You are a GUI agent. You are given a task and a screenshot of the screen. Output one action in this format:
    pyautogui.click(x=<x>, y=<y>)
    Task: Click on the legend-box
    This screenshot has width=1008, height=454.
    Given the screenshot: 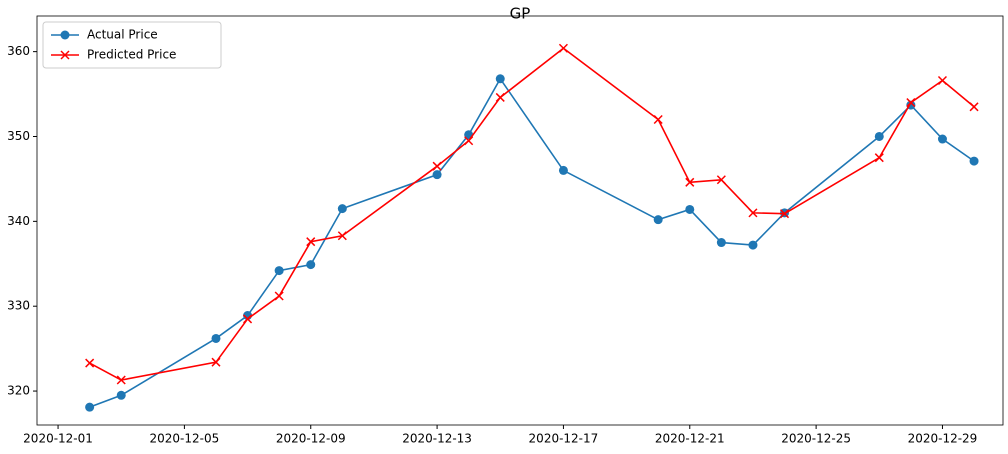 What is the action you would take?
    pyautogui.click(x=132, y=45)
    